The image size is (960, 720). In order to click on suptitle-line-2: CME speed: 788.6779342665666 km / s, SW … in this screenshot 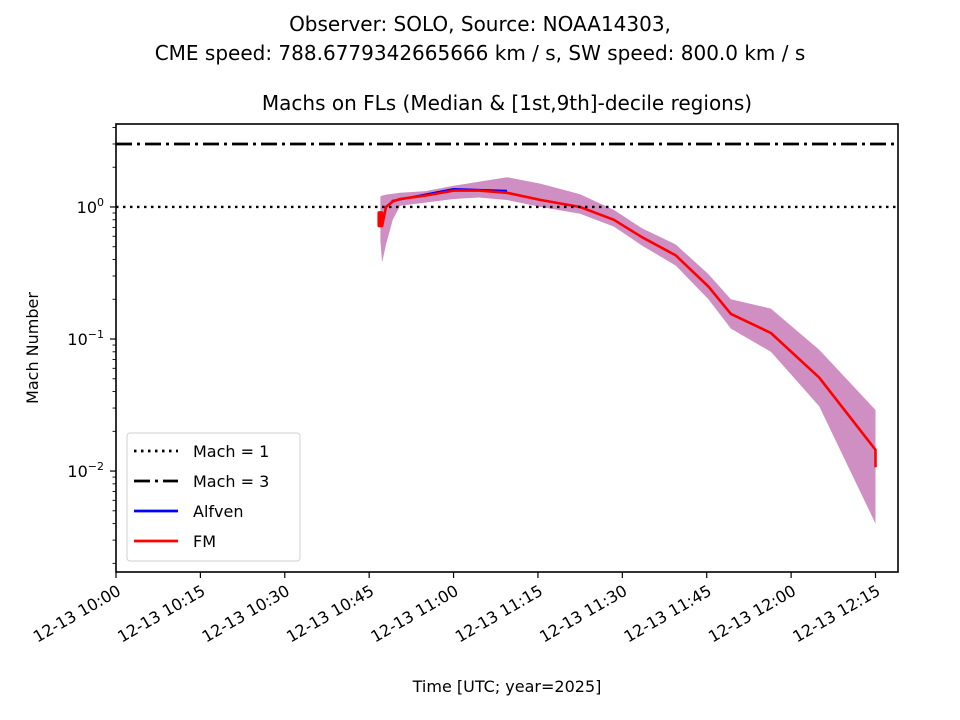, I will do `click(480, 53)`.